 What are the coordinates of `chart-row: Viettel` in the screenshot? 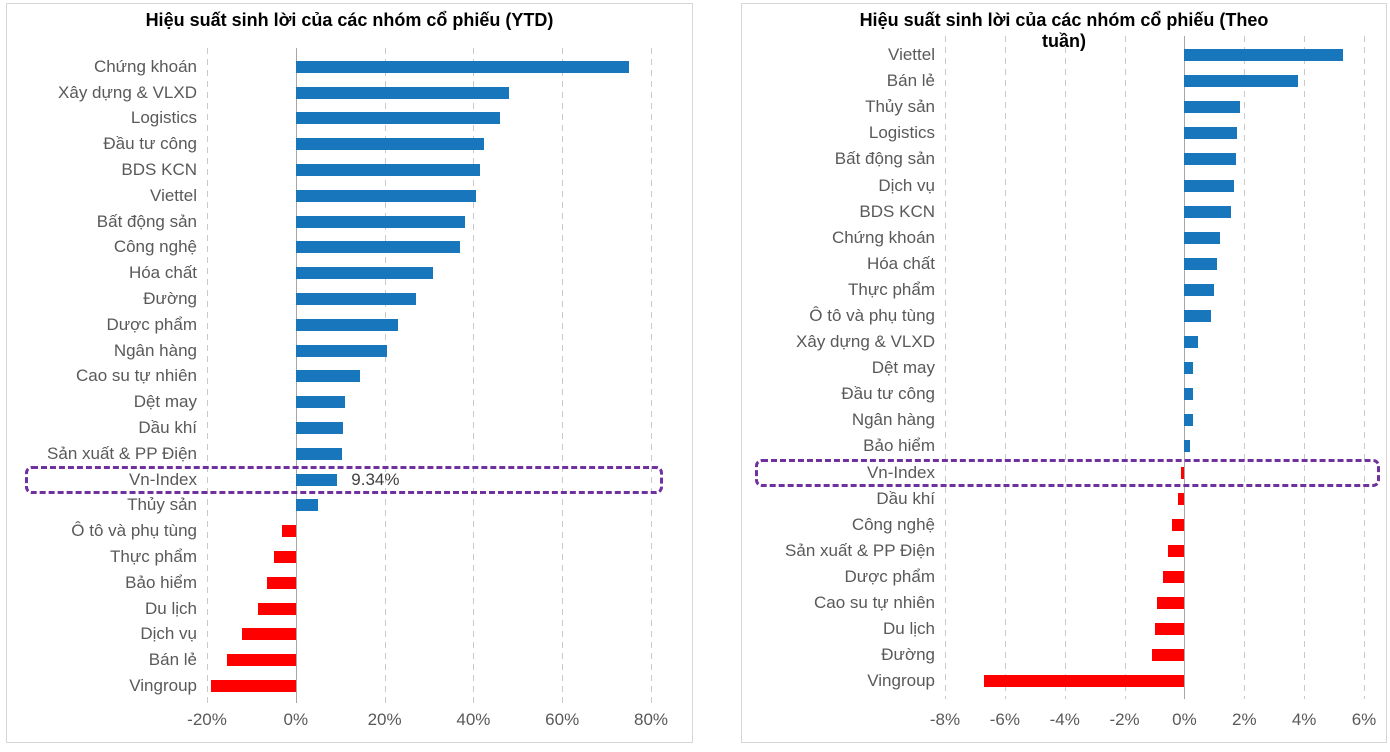 It's located at (349, 196).